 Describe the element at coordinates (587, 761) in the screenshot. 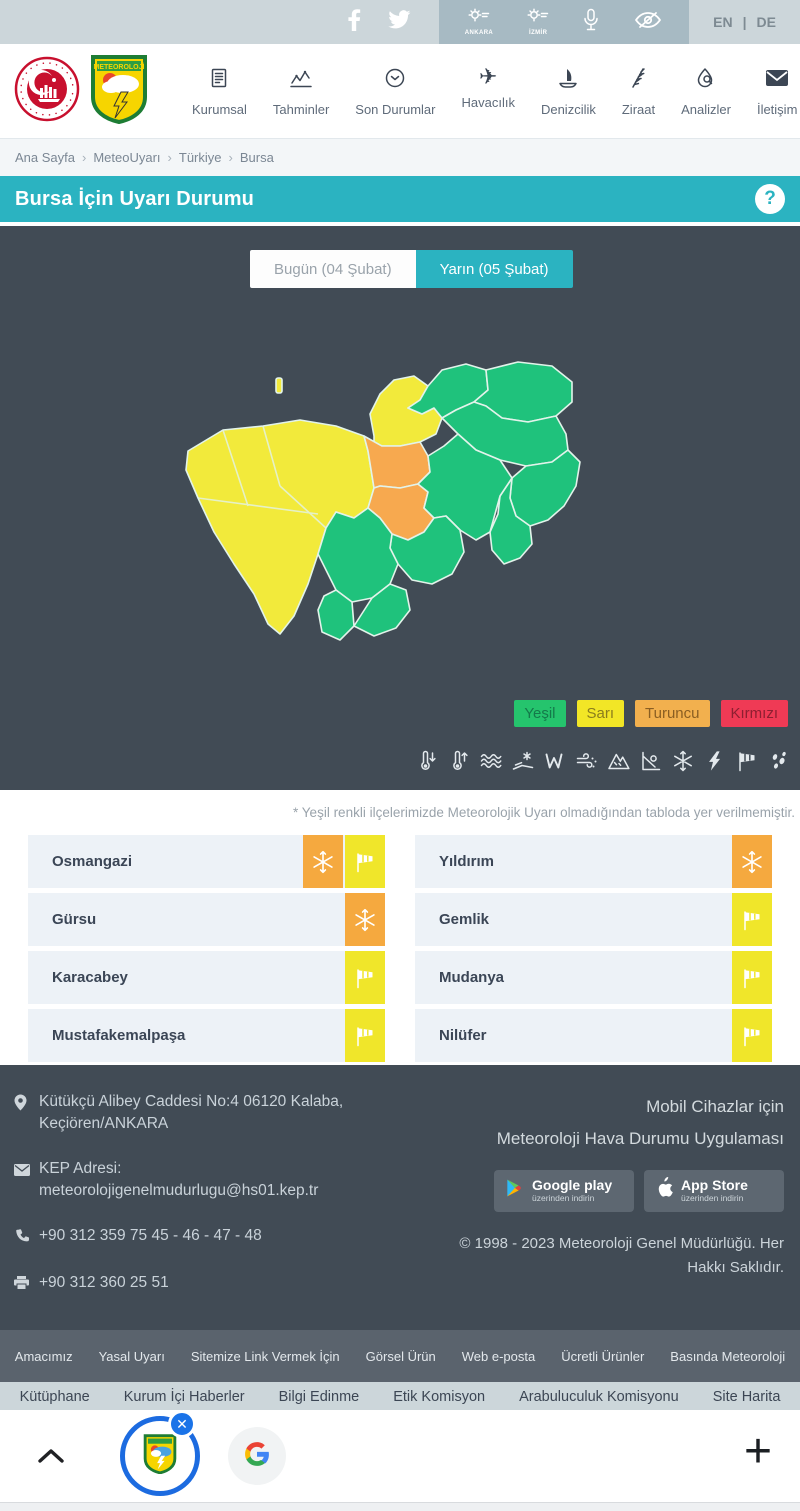

I see `blowing-snow-icon` at that location.